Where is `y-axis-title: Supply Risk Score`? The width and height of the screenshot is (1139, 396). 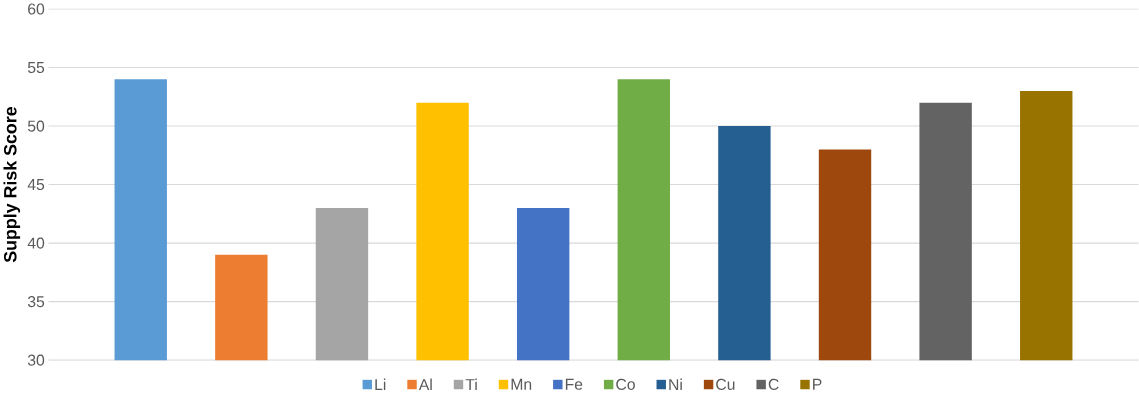 y-axis-title: Supply Risk Score is located at coordinates (12, 185).